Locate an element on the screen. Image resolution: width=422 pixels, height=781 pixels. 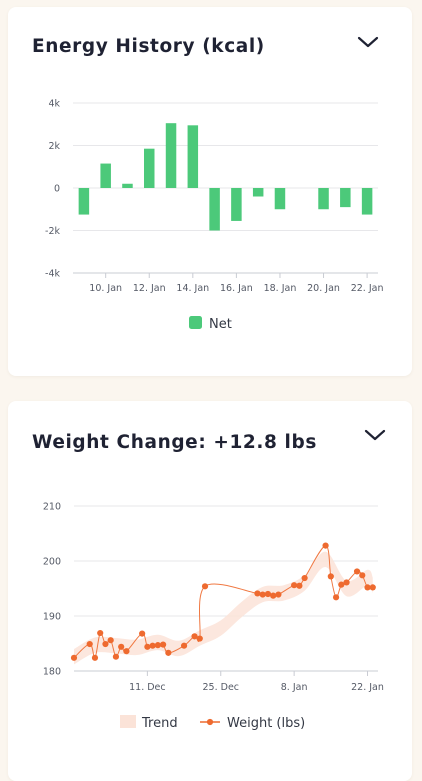
weight-change-title: Weight Change: +12.8 lbs is located at coordinates (174, 442).